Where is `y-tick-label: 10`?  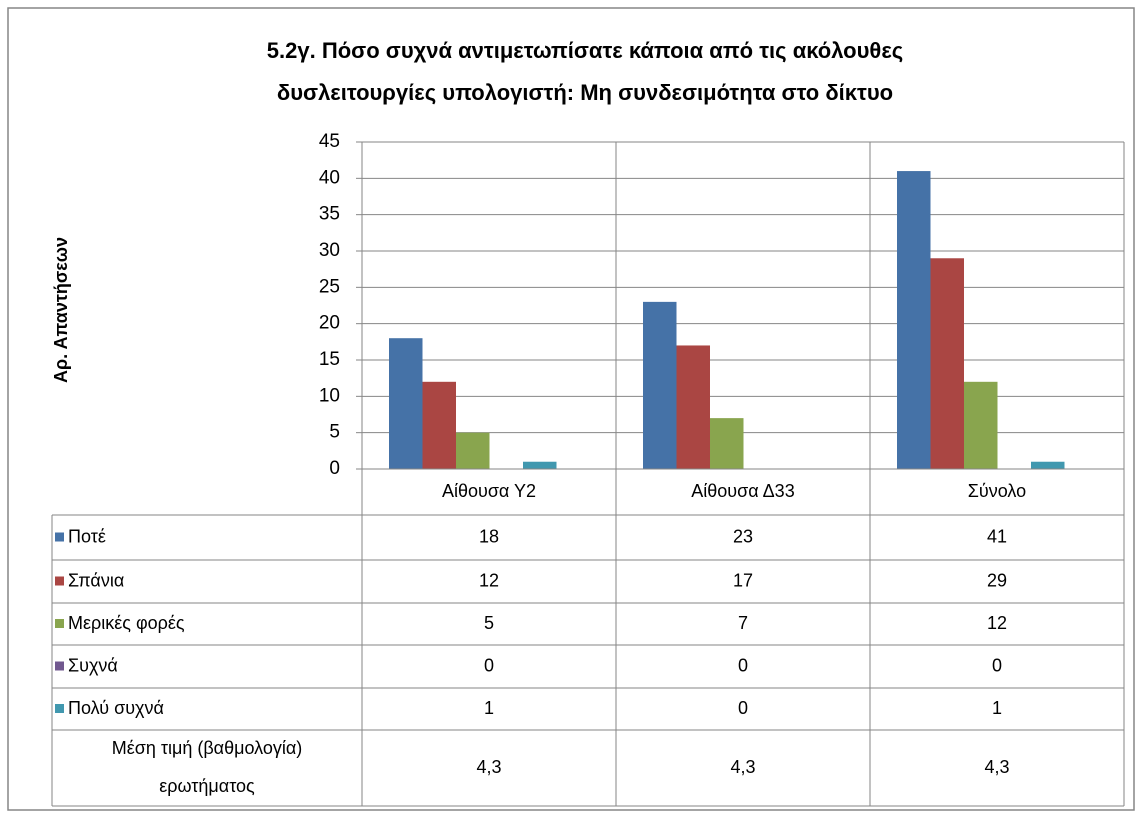 y-tick-label: 10 is located at coordinates (329, 395).